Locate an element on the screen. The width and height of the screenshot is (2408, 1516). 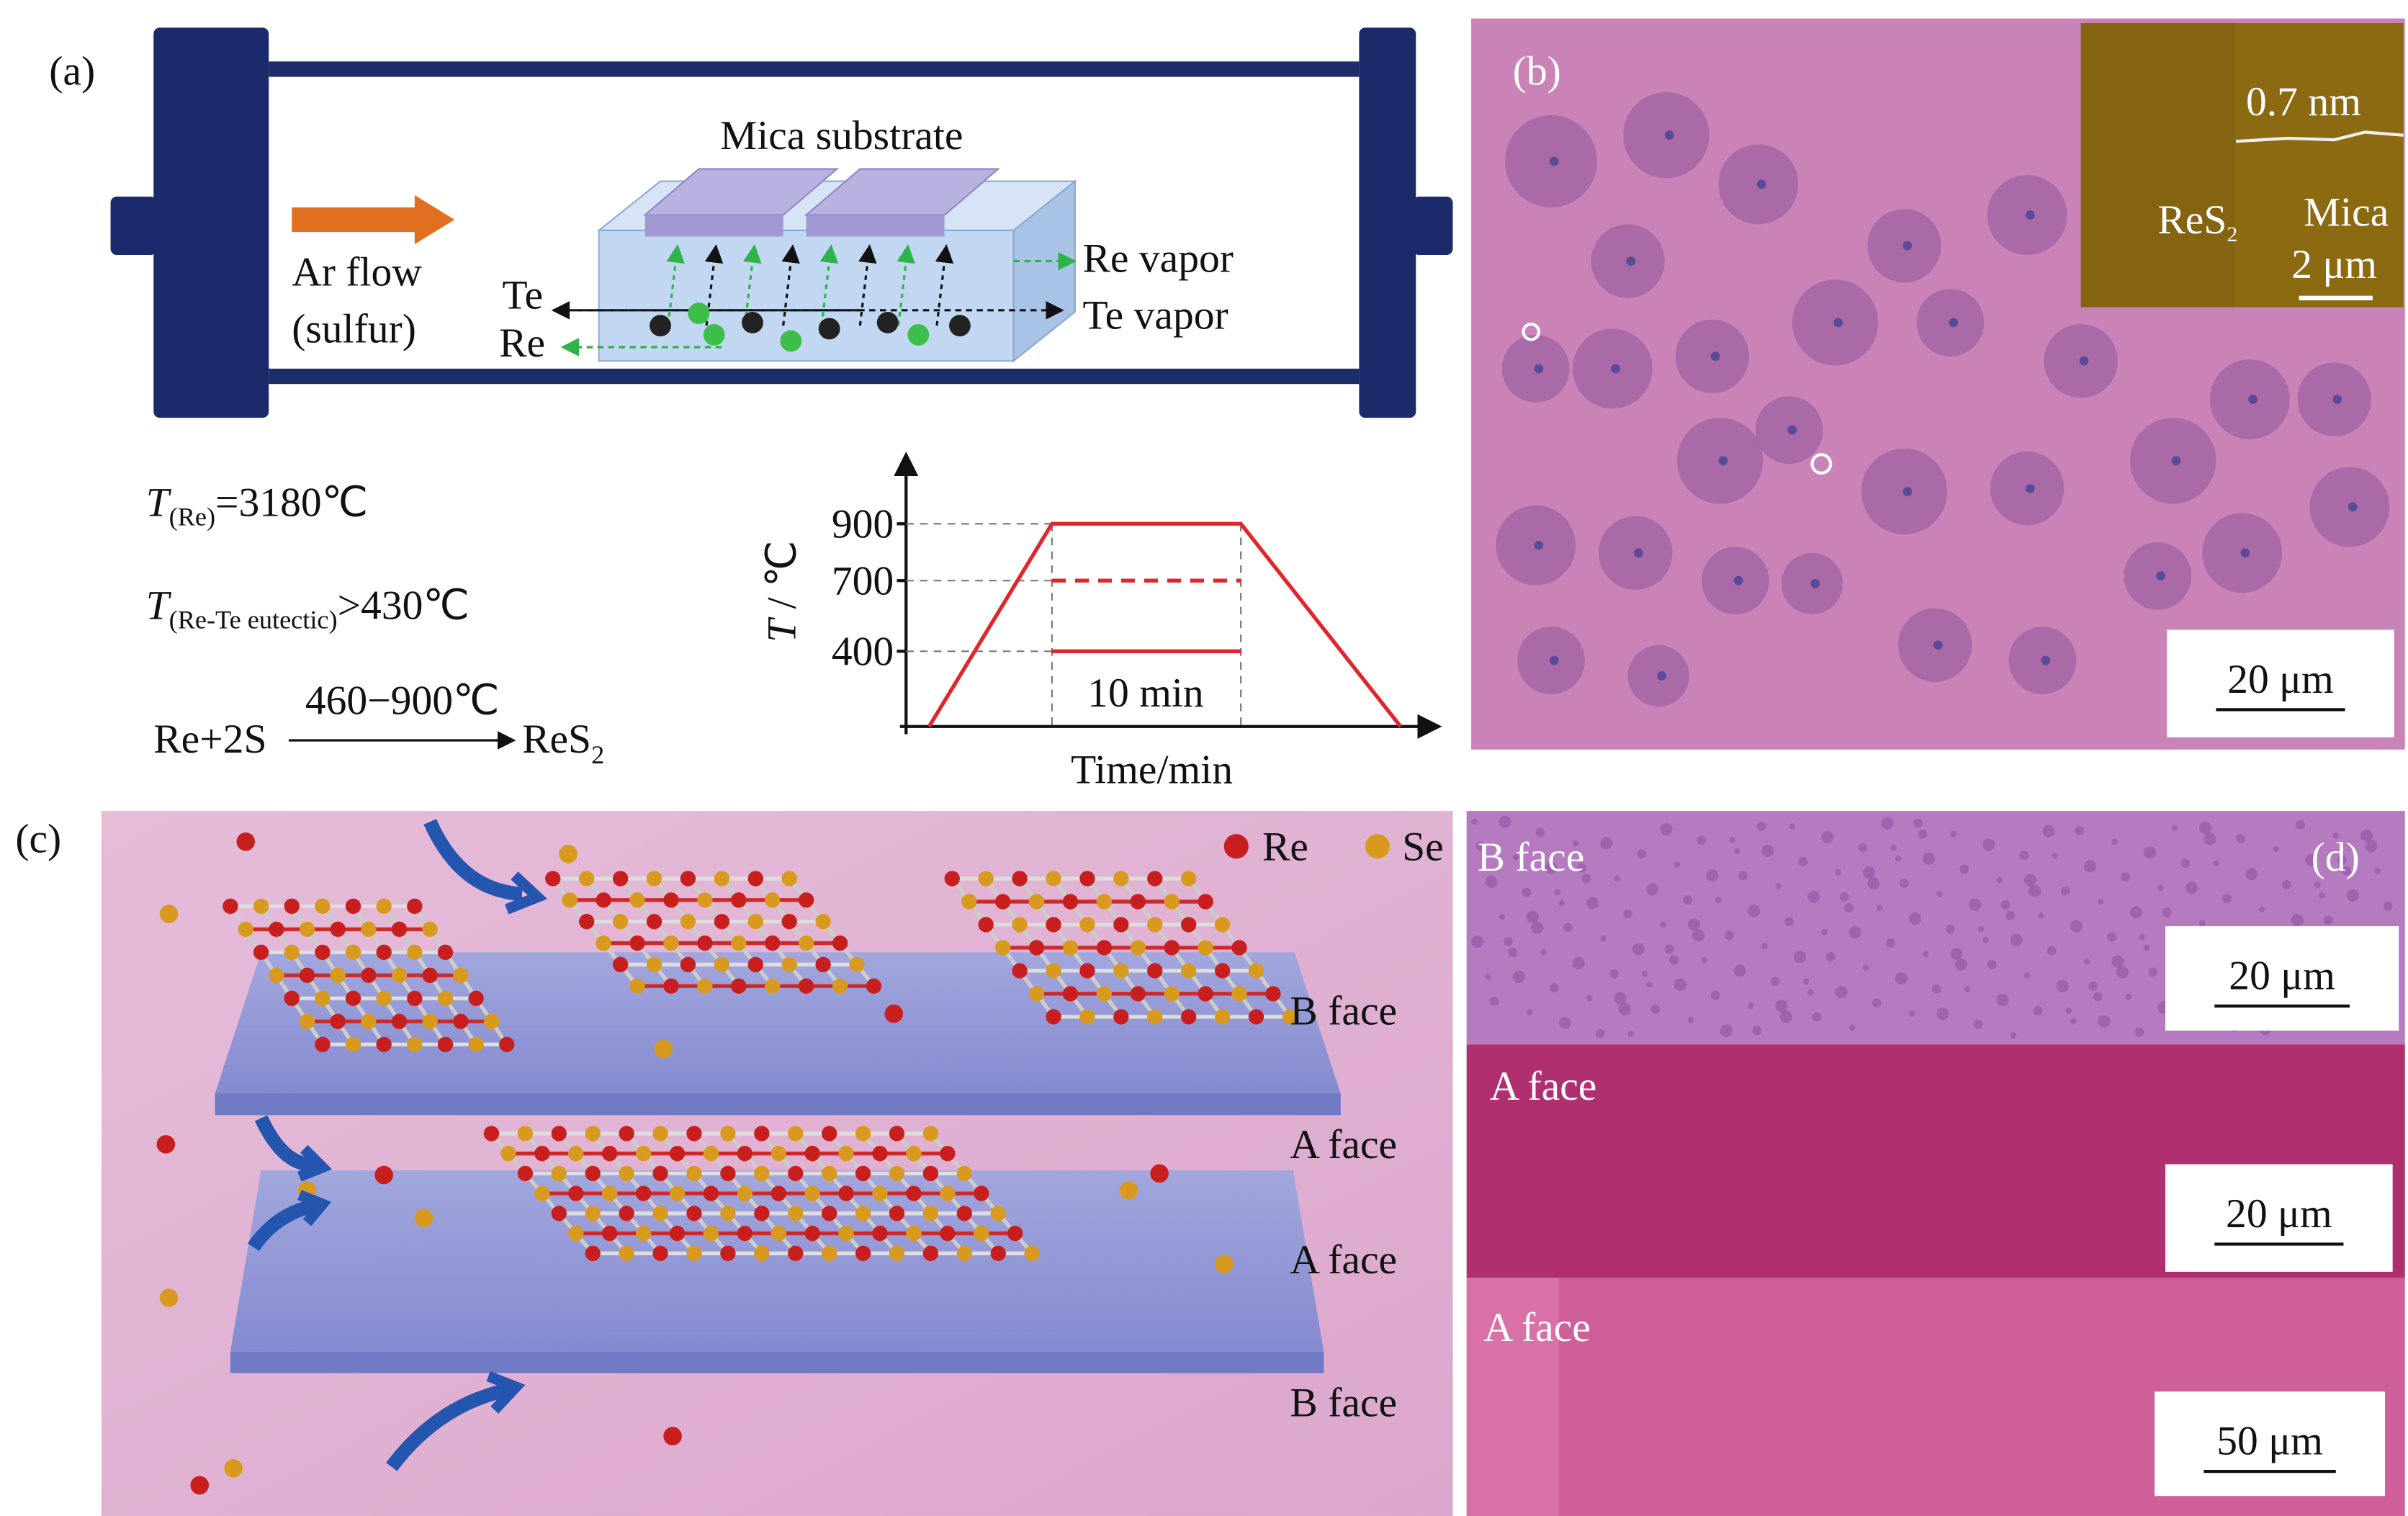
rest: =3180℃ is located at coordinates (291, 503).